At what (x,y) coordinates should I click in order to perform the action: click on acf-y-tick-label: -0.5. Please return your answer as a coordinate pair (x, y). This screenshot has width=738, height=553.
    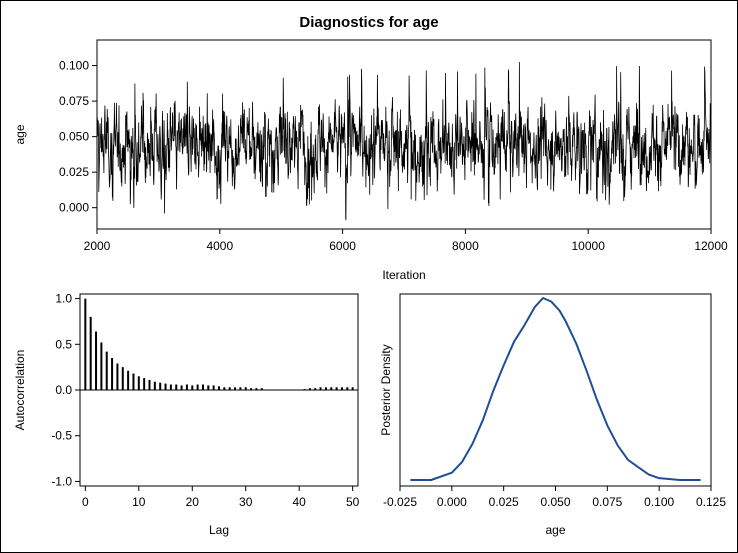
    Looking at the image, I should click on (61, 436).